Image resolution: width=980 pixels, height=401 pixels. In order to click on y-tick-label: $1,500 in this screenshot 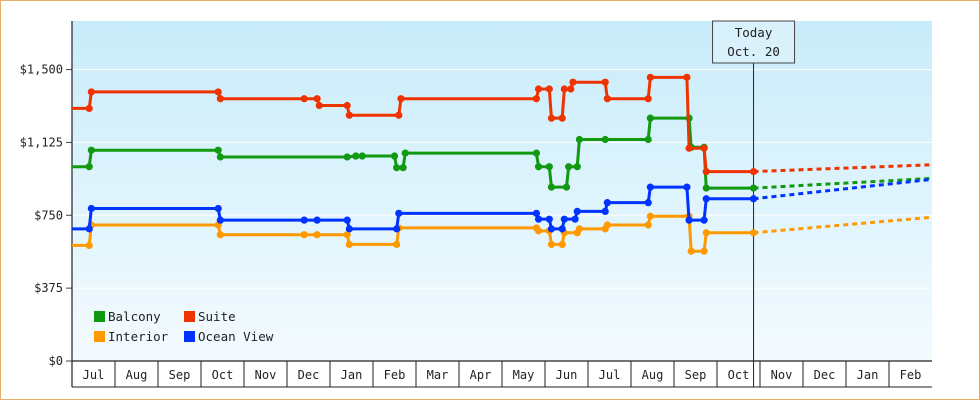, I will do `click(41, 70)`.